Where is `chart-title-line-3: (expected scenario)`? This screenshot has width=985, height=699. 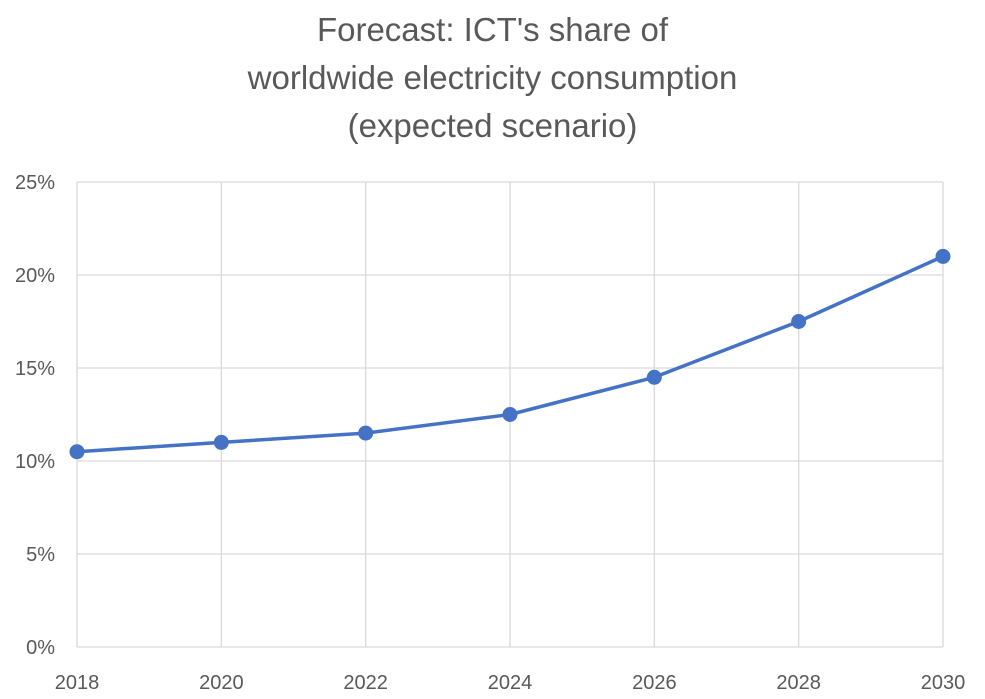 chart-title-line-3: (expected scenario) is located at coordinates (492, 125).